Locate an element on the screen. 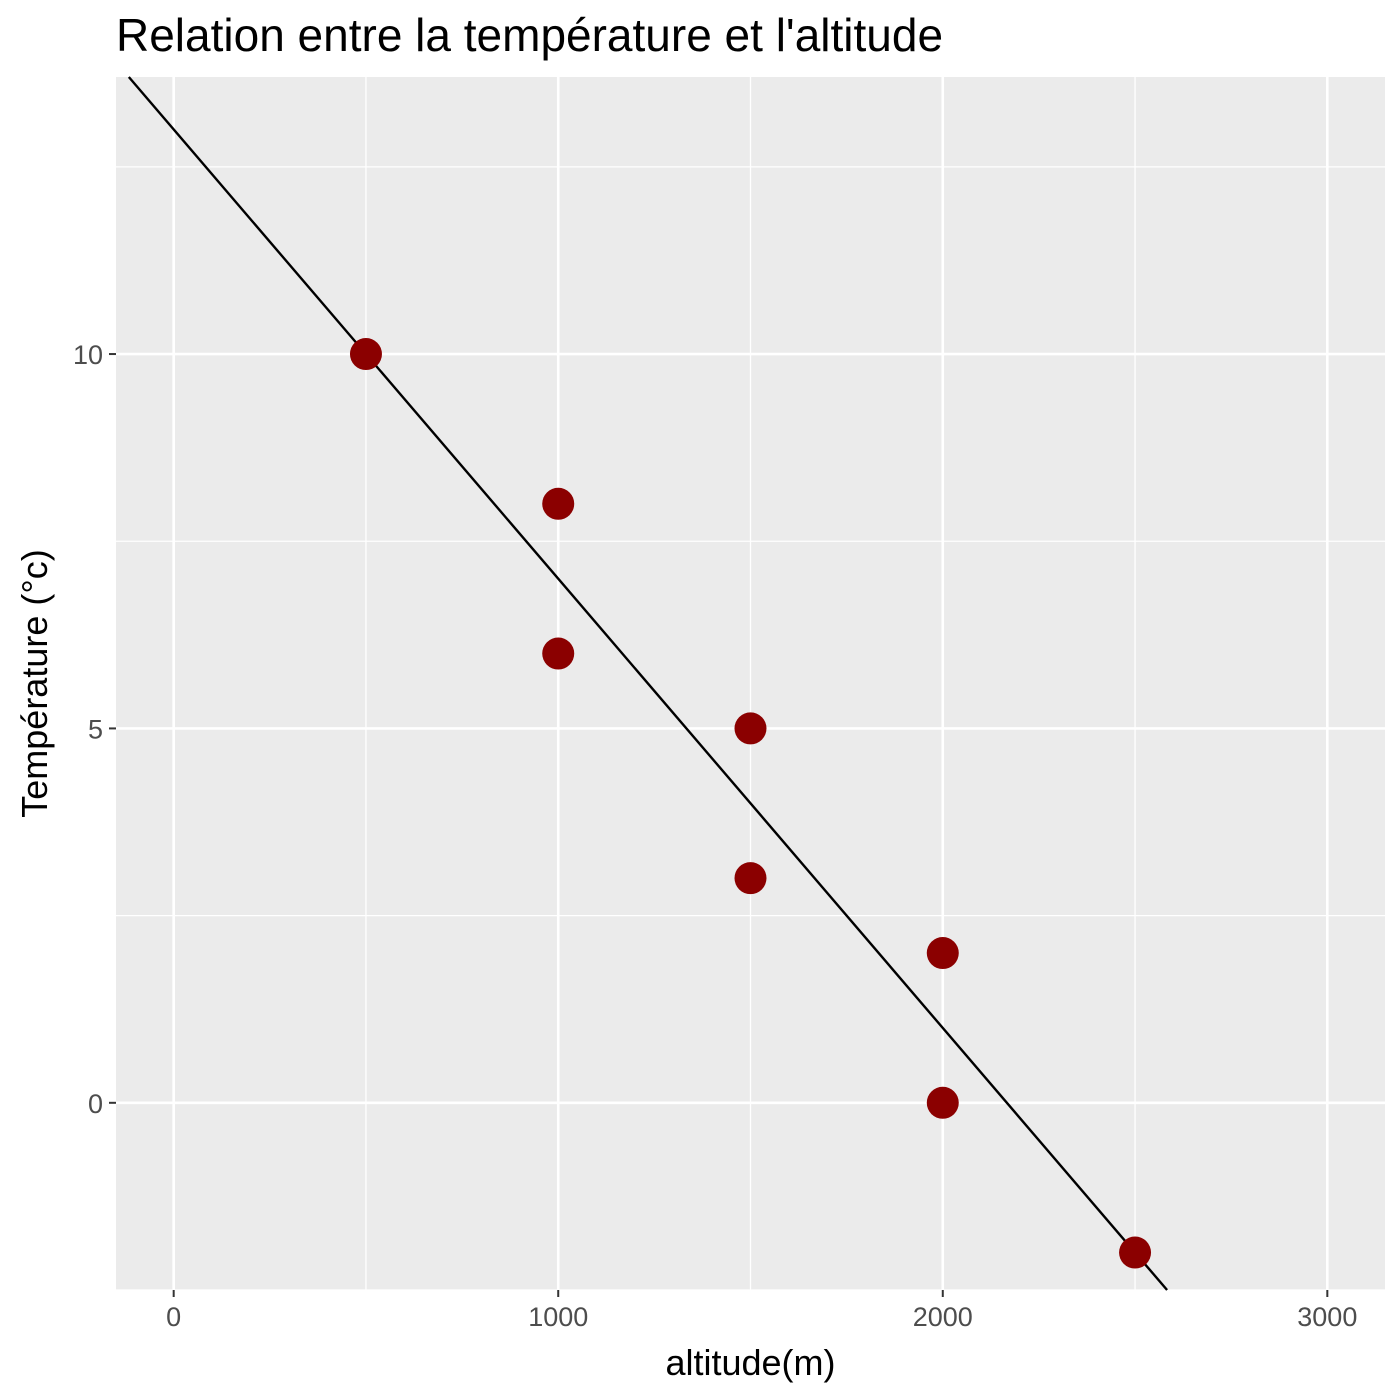 The height and width of the screenshot is (1400, 1400). x-axis-title: altitude(m) is located at coordinates (750, 1362).